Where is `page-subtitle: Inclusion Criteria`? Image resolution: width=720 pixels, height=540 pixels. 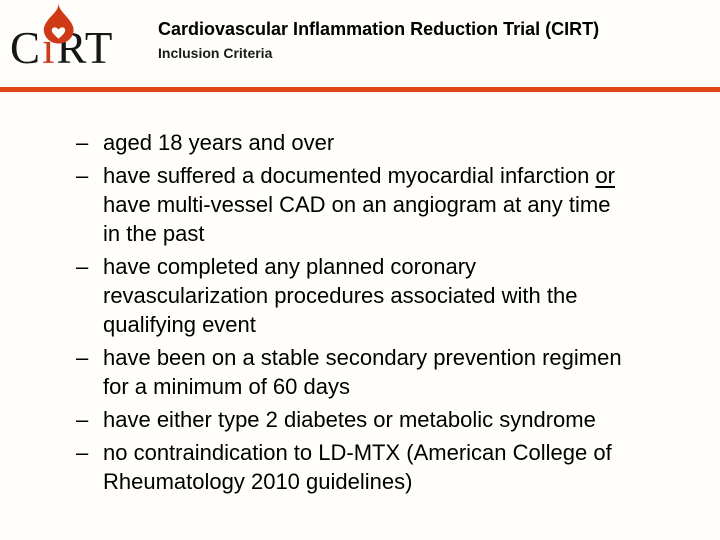 page-subtitle: Inclusion Criteria is located at coordinates (215, 53).